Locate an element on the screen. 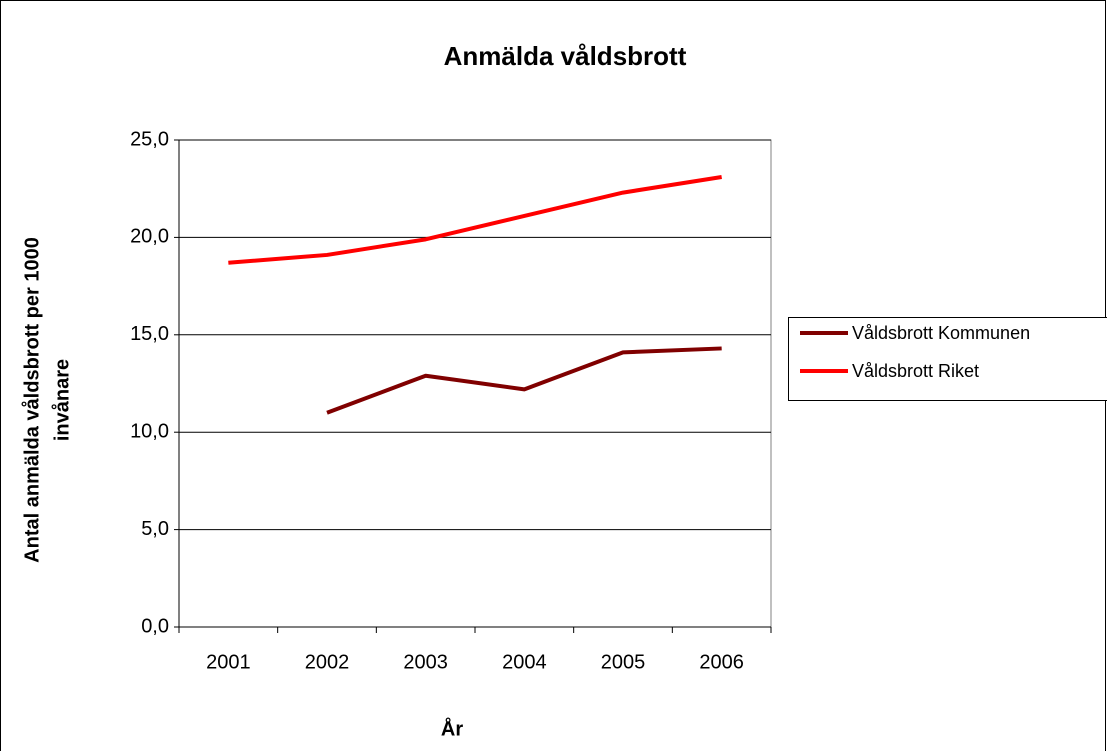 This screenshot has width=1107, height=751. x-tick-label: 2005 is located at coordinates (623, 662).